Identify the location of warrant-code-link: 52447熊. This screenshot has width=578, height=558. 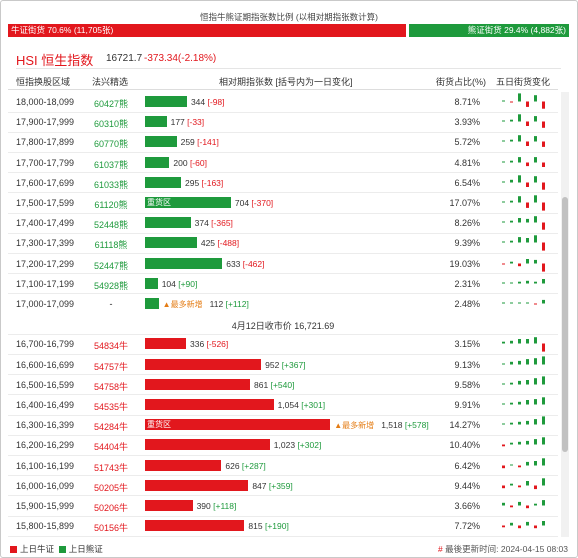
(111, 265).